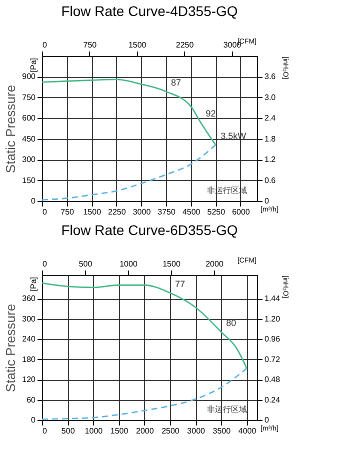 The image size is (347, 468). Describe the element at coordinates (68, 431) in the screenshot. I see `x-tick-label: 500` at that location.